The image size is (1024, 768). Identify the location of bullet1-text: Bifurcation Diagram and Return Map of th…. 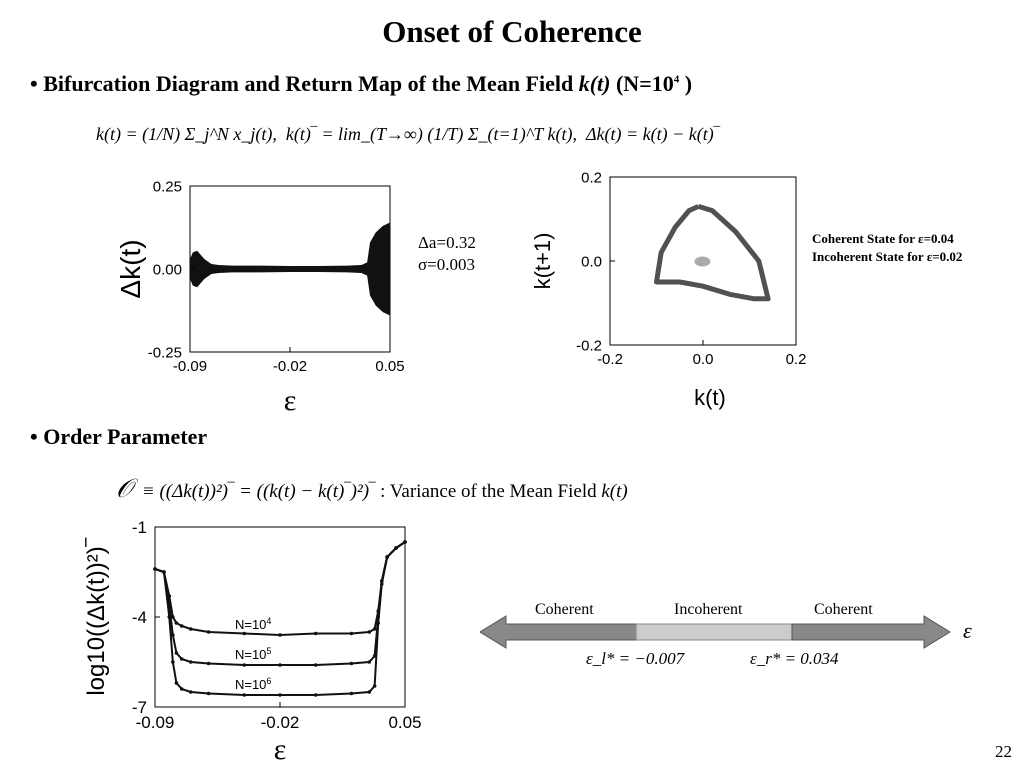
(311, 83).